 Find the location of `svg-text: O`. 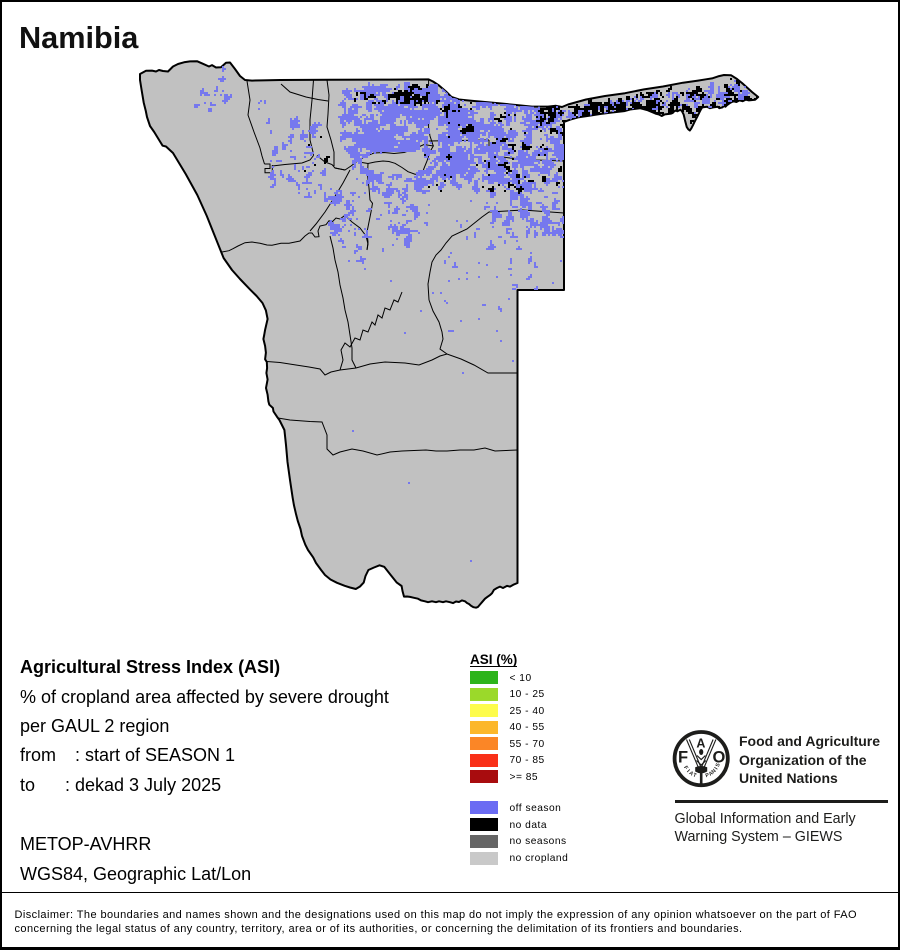

svg-text: O is located at coordinates (719, 758).